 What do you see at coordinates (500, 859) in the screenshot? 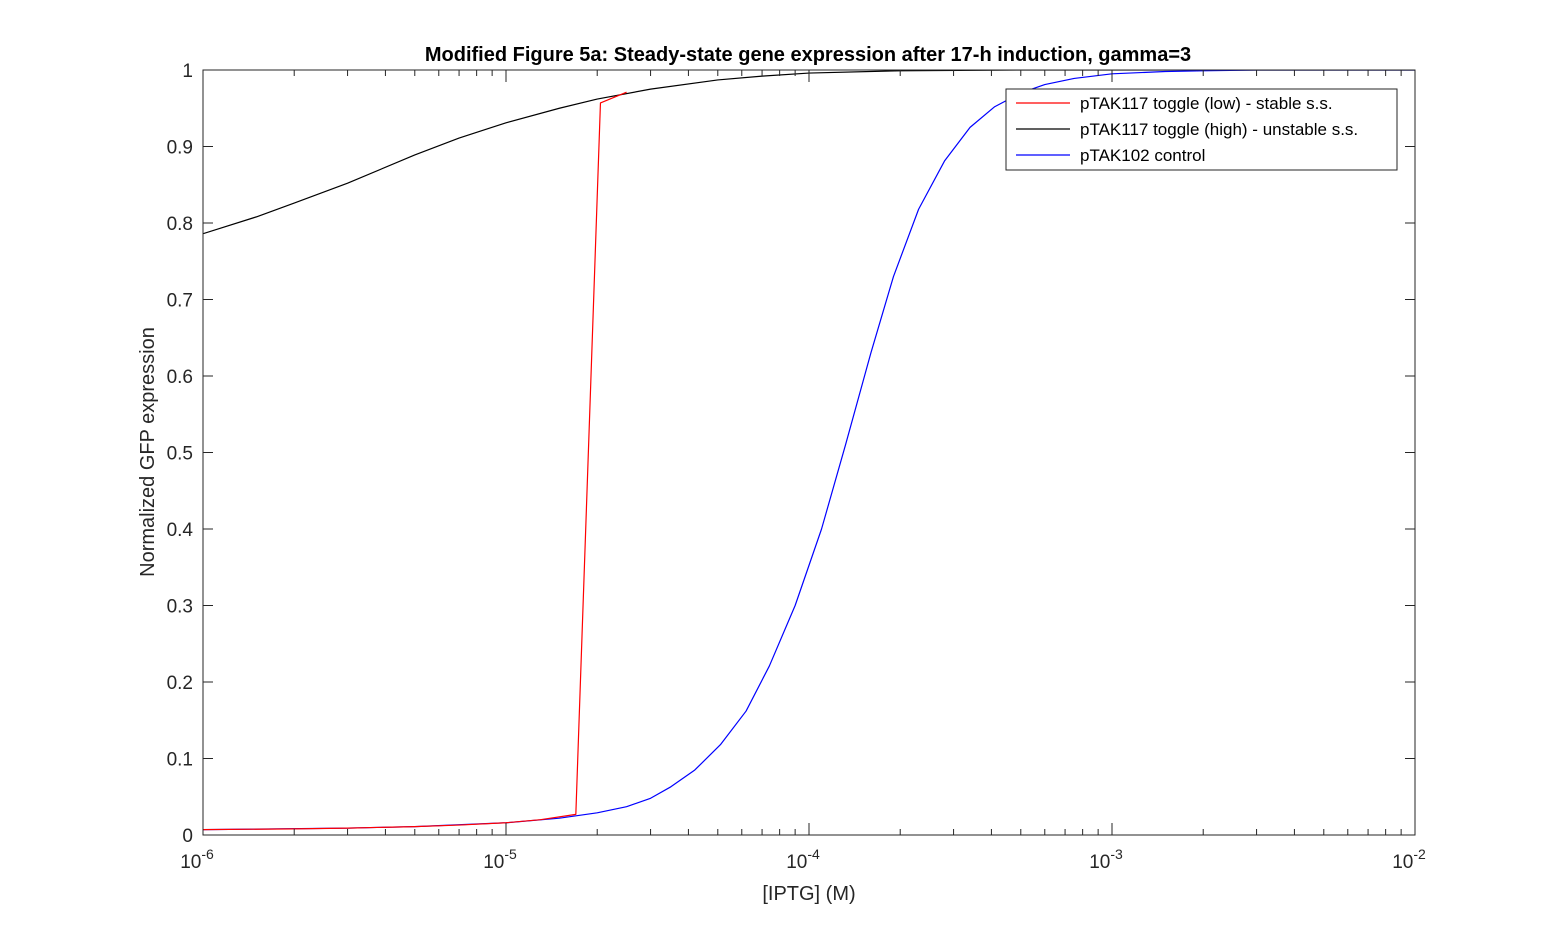
I see `x-tick-label: 10⁻⁵` at bounding box center [500, 859].